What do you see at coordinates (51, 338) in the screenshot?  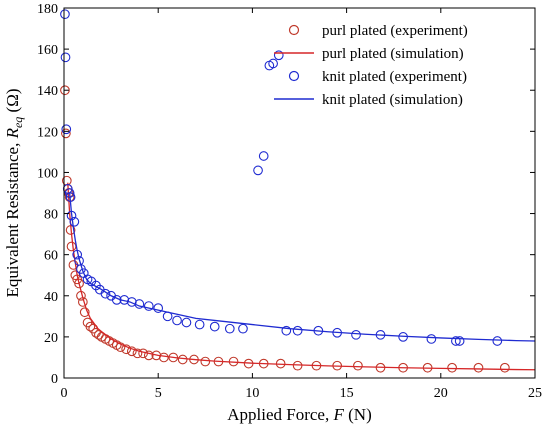 I see `y-tick-label: 20` at bounding box center [51, 338].